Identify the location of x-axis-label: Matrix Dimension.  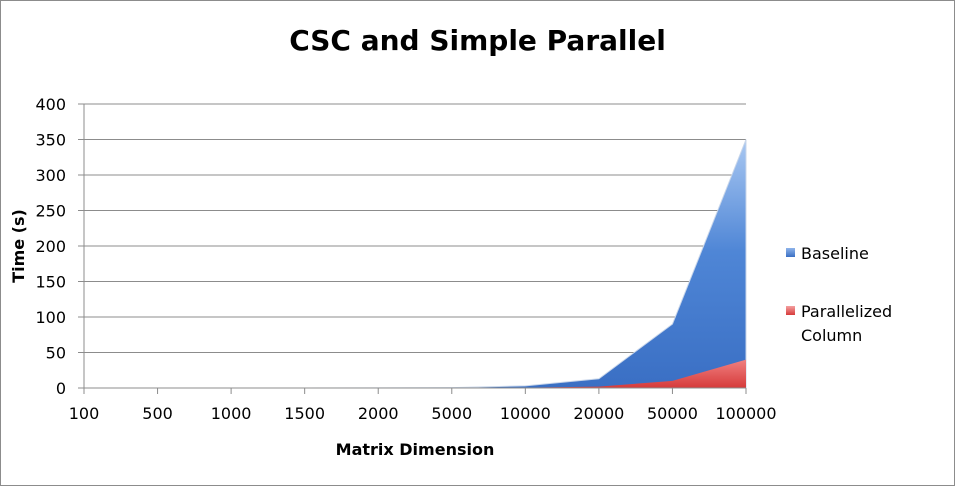
(415, 449).